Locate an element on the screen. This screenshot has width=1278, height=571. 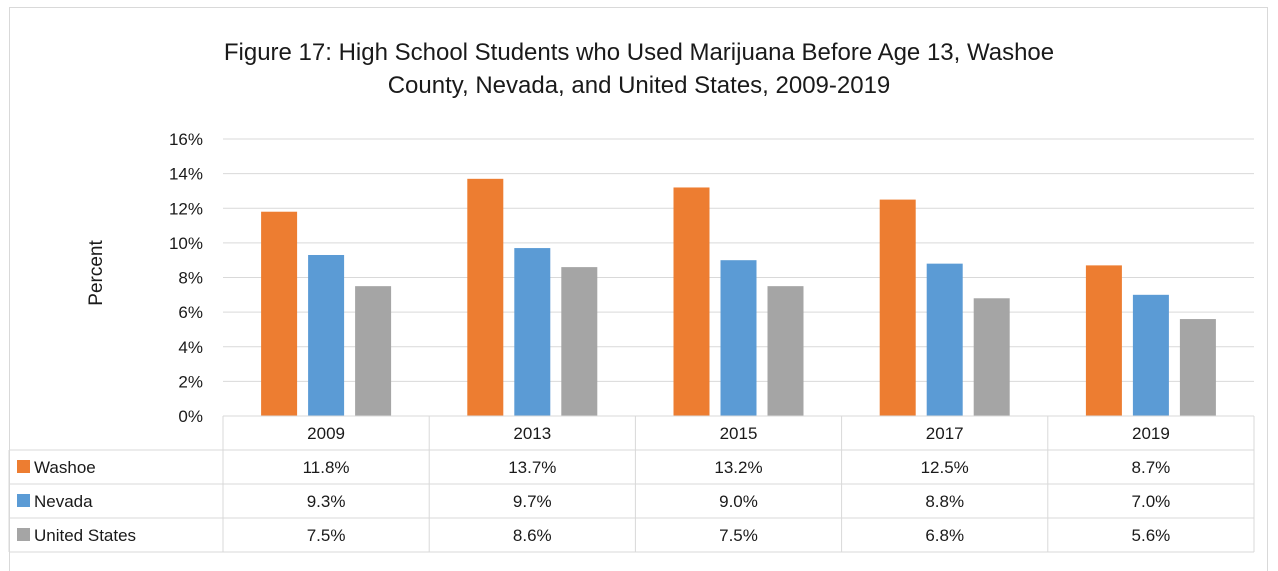
bar-nevada-2009 is located at coordinates (326, 335).